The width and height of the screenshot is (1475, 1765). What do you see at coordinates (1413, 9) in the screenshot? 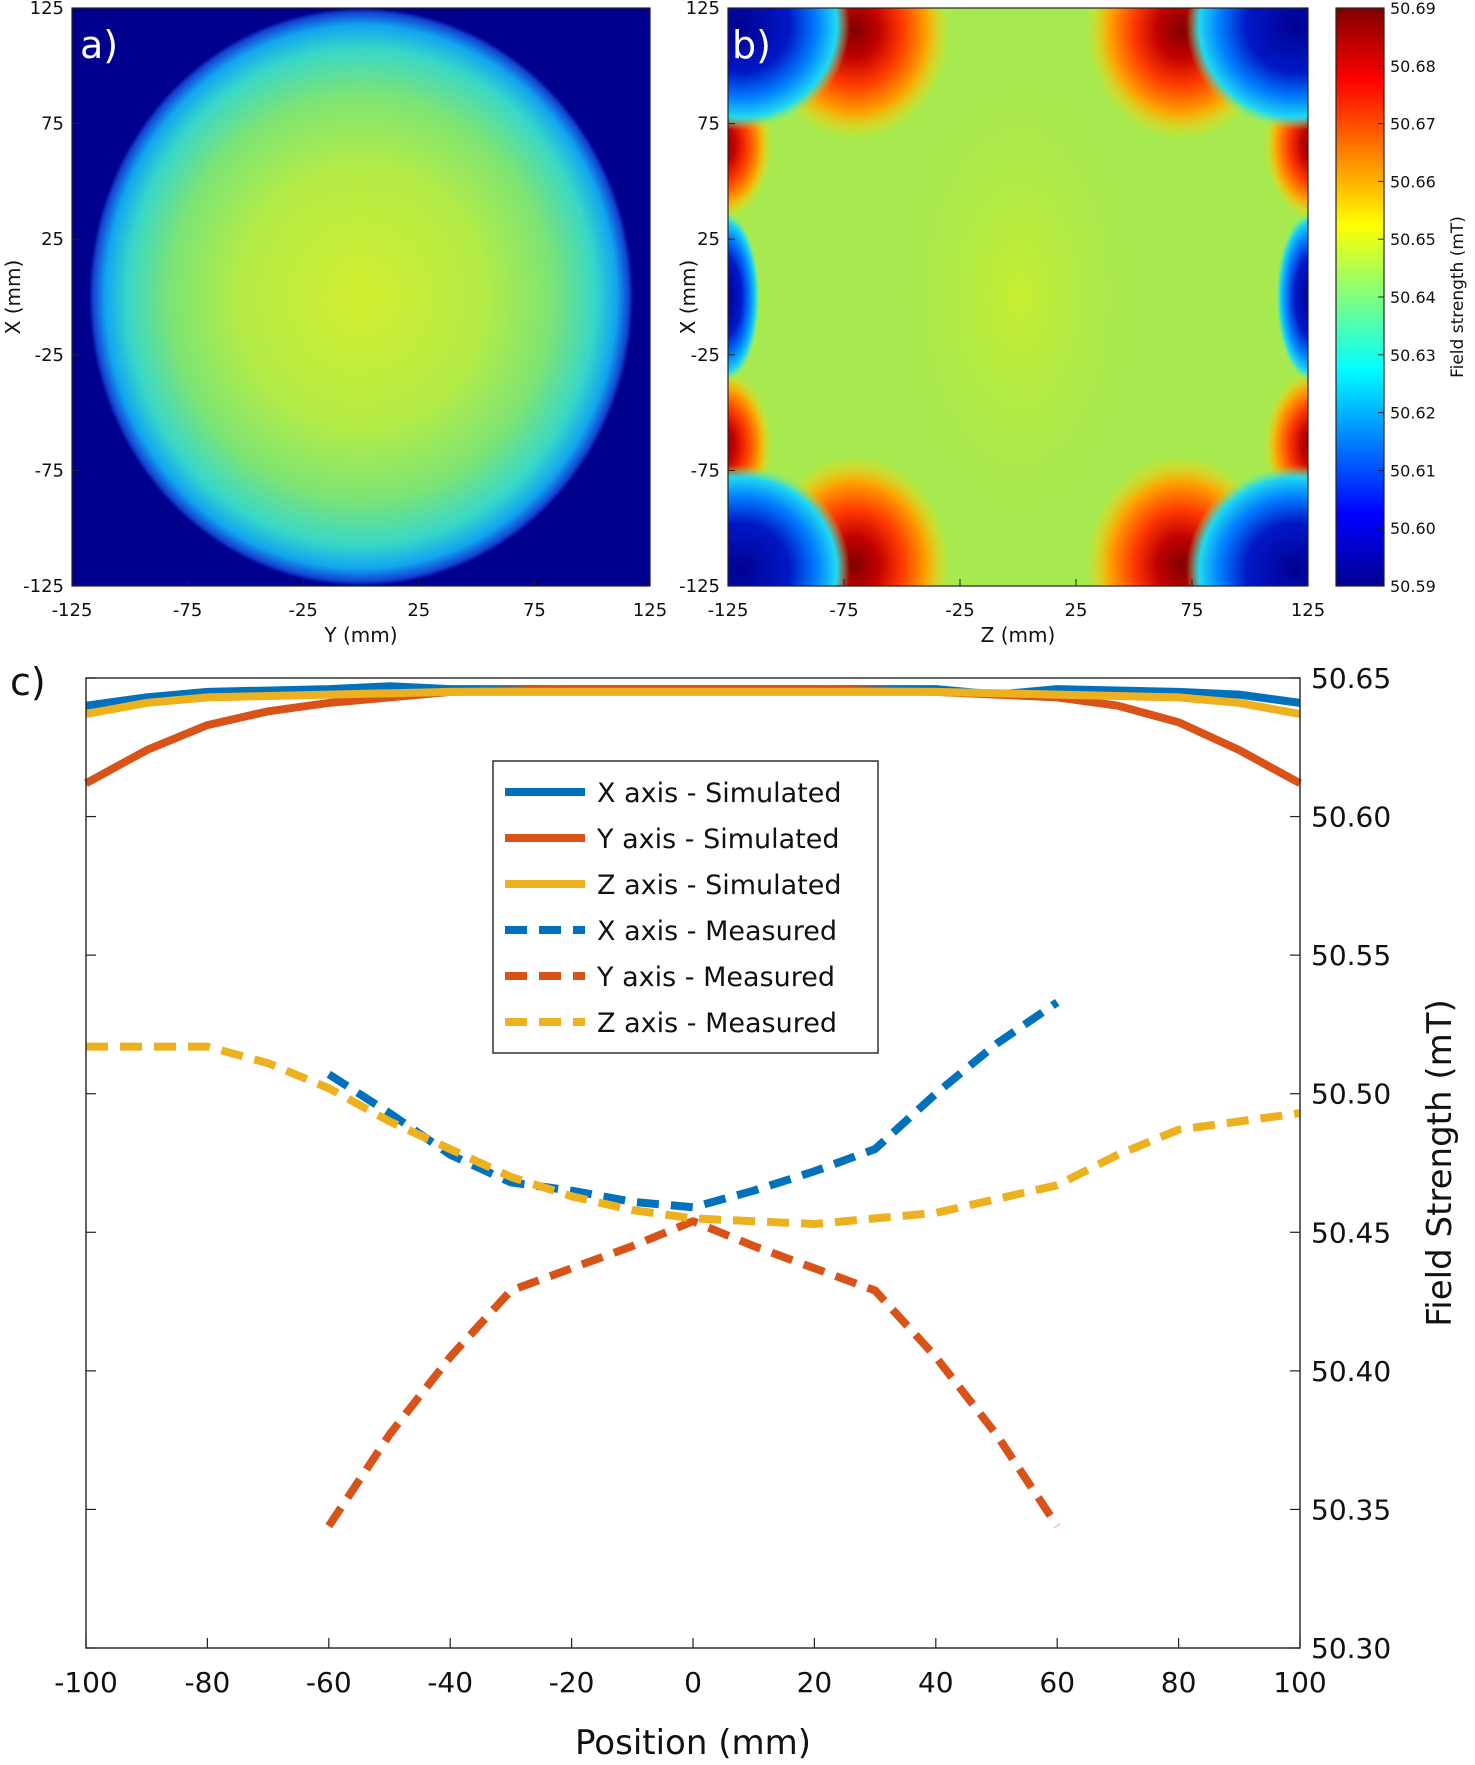
I see `colorbar-tick-label: 50.69` at bounding box center [1413, 9].